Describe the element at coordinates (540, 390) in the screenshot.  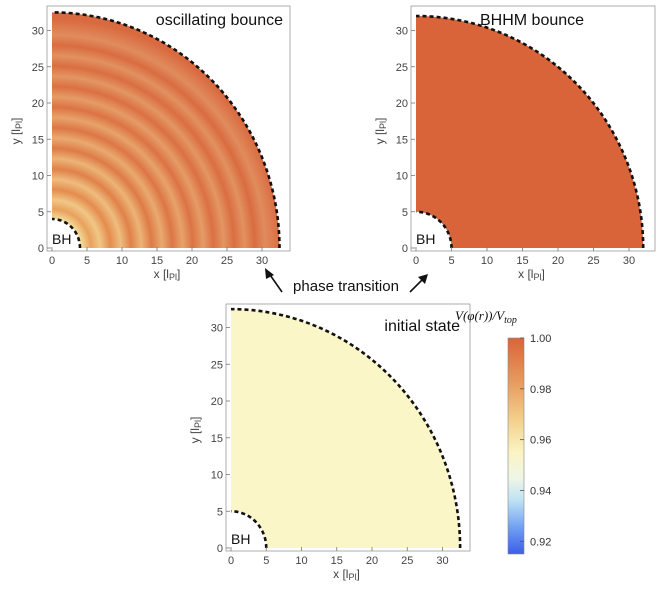
I see `colorbar-tick-label: 0.98` at that location.